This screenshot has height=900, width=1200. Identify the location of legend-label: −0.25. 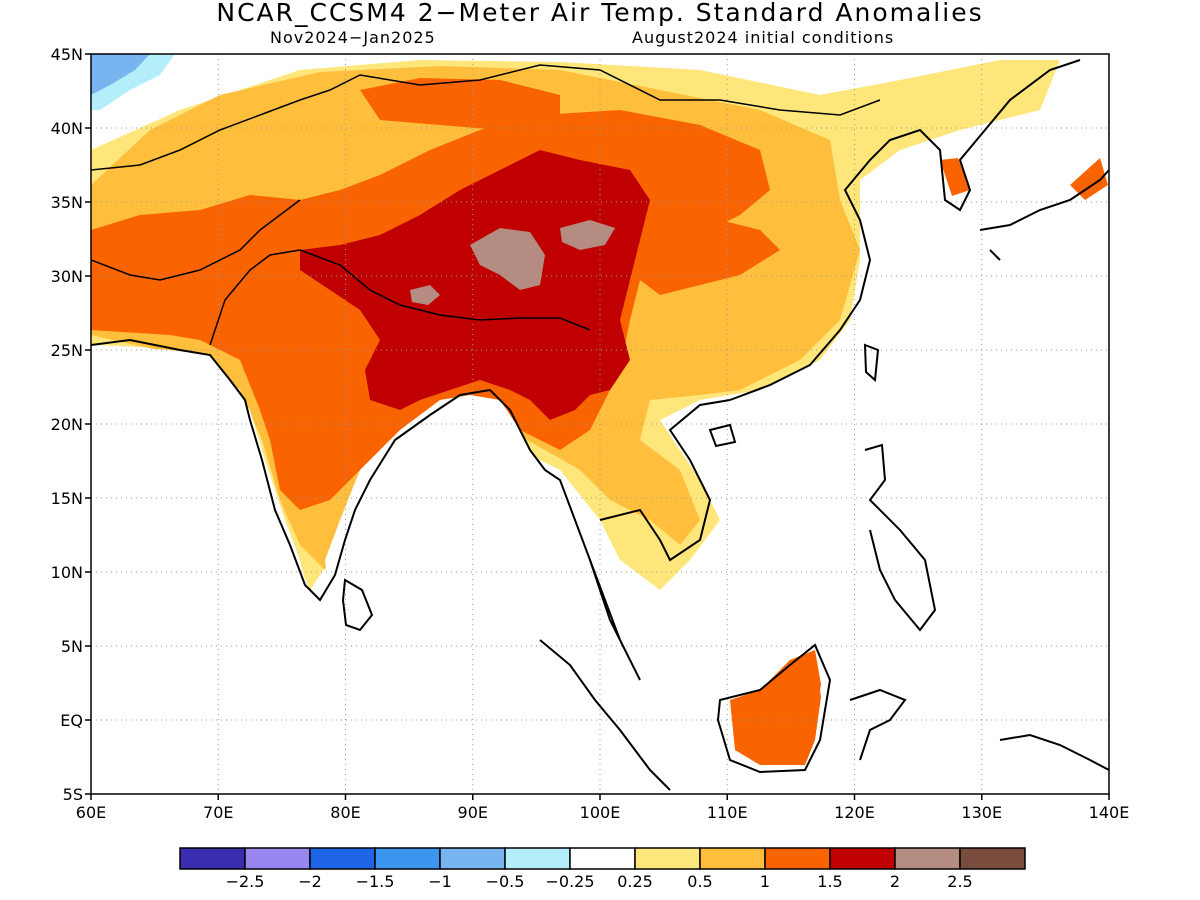
(569, 881).